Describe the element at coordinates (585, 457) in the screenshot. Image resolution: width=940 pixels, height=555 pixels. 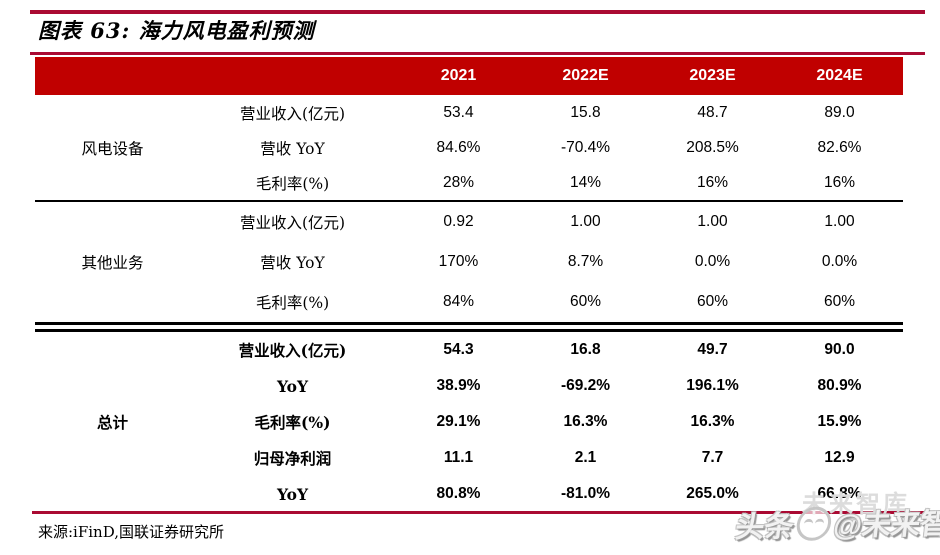
I see `value-cell: 2.1` at that location.